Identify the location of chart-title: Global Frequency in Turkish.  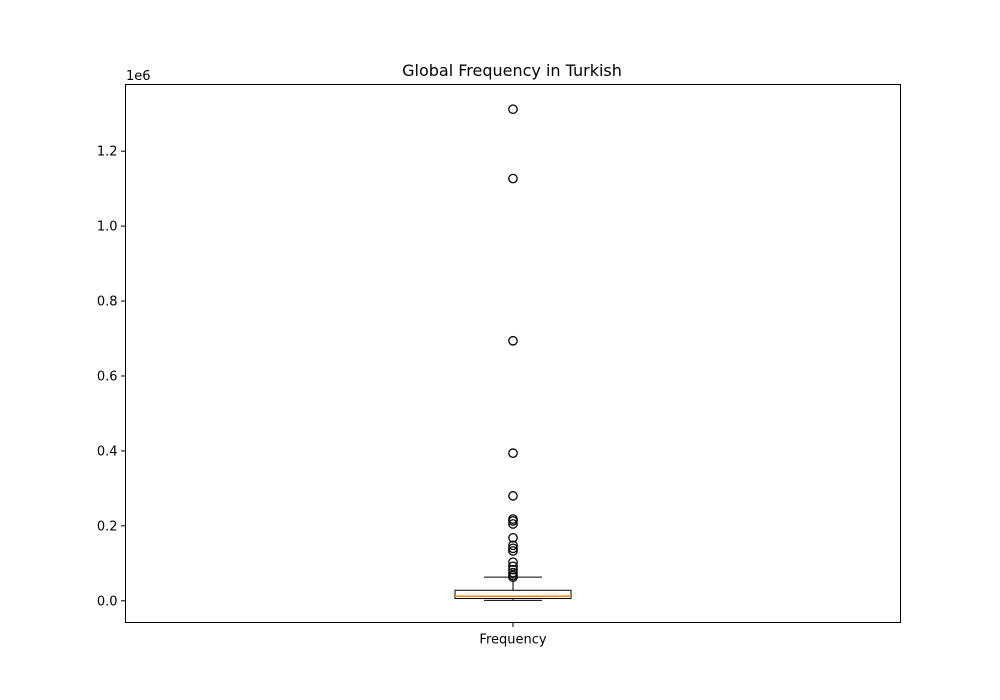
(512, 70).